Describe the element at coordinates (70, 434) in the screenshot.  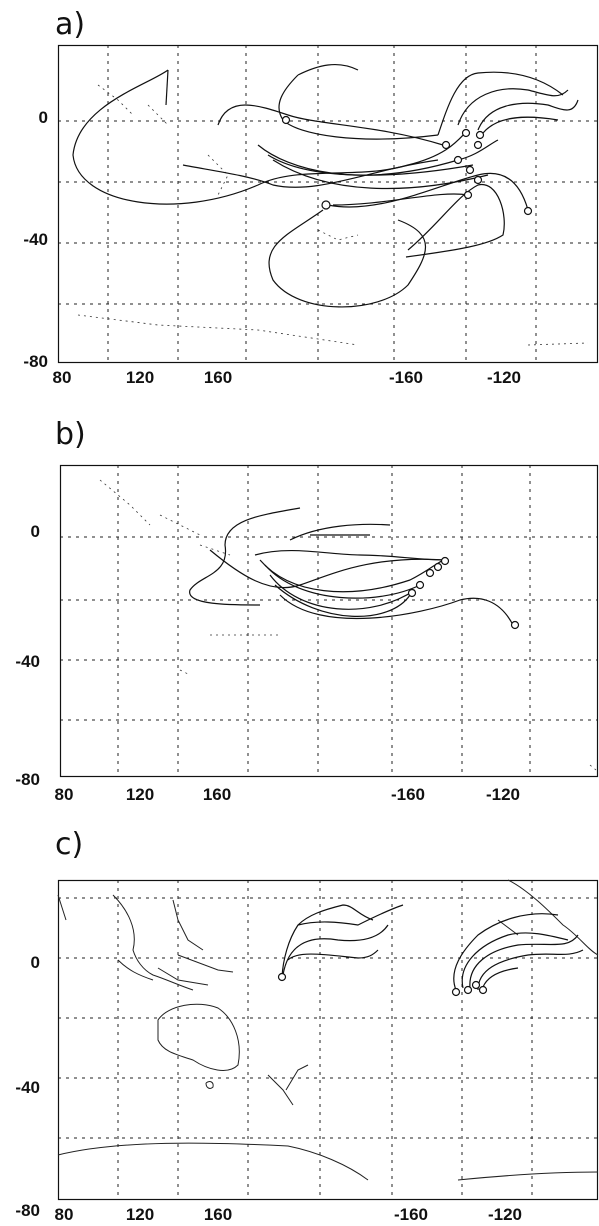
I see `panel-label: b)` at that location.